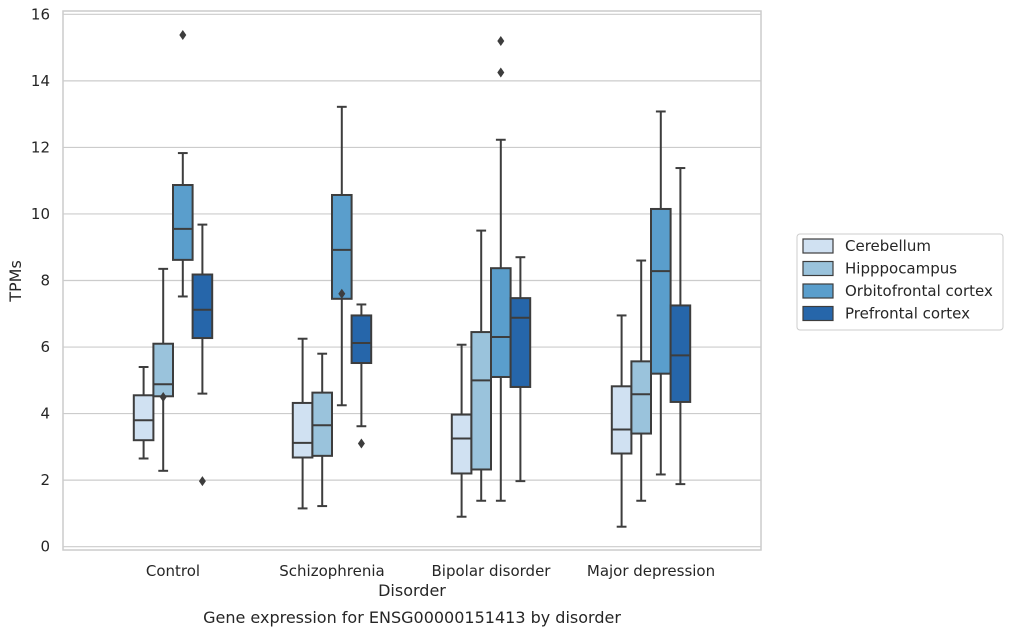 This screenshot has width=1013, height=636. Describe the element at coordinates (331, 571) in the screenshot. I see `x-tick-label-1: Schizophrenia` at that location.